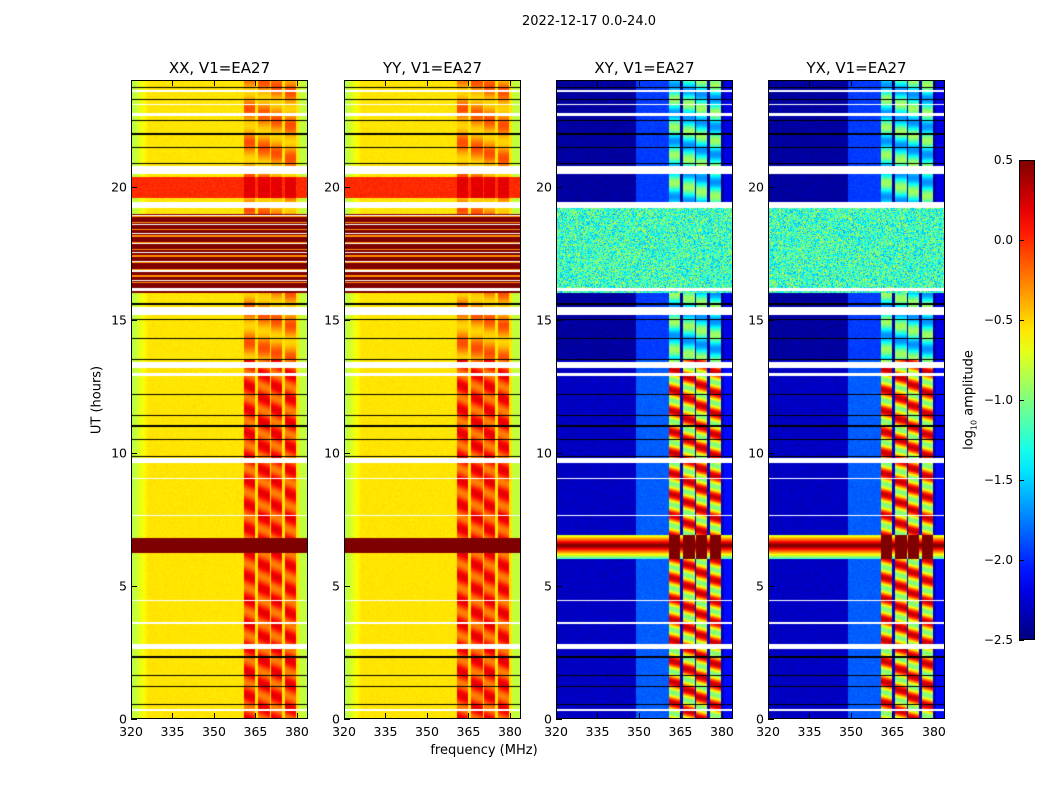  I want to click on colorbar-tick-label: −0.5, so click(998, 320).